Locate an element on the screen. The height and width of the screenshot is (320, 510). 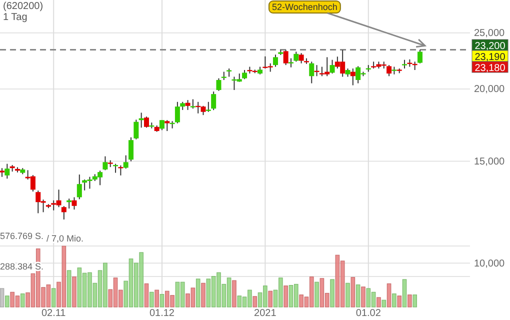
y-tick-label: 25,000 is located at coordinates (490, 34).